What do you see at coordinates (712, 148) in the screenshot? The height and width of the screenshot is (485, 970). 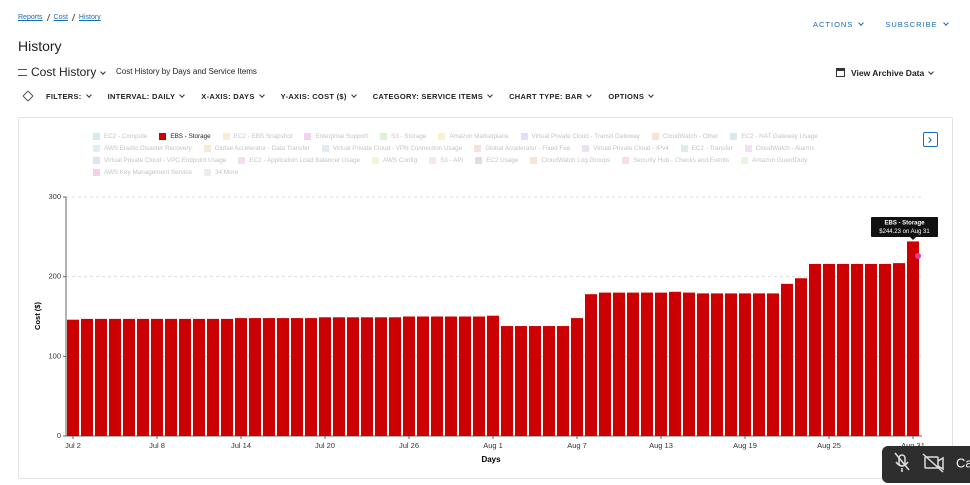 I see `legend-label: EC2 - Transfer` at bounding box center [712, 148].